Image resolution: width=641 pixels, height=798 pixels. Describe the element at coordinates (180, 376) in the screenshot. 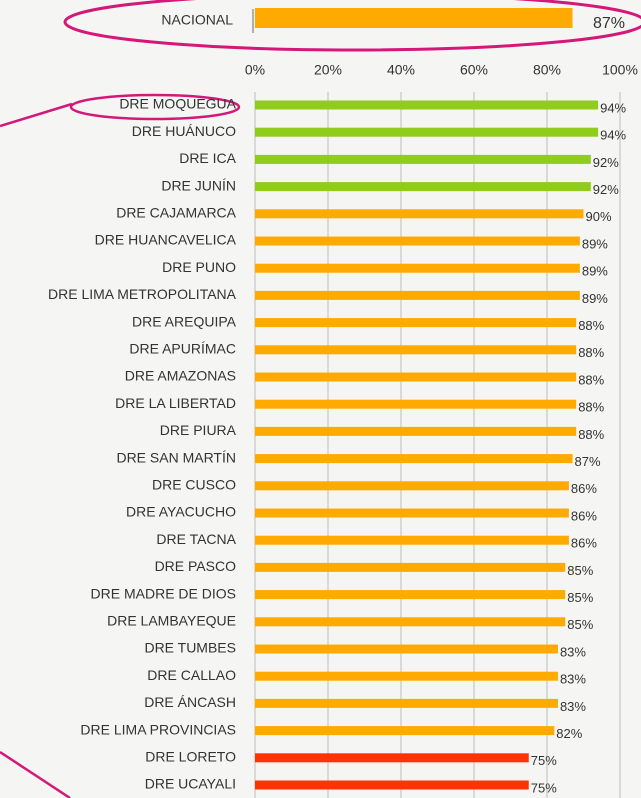

I see `y-tick-label: DRE AMAZONAS` at that location.